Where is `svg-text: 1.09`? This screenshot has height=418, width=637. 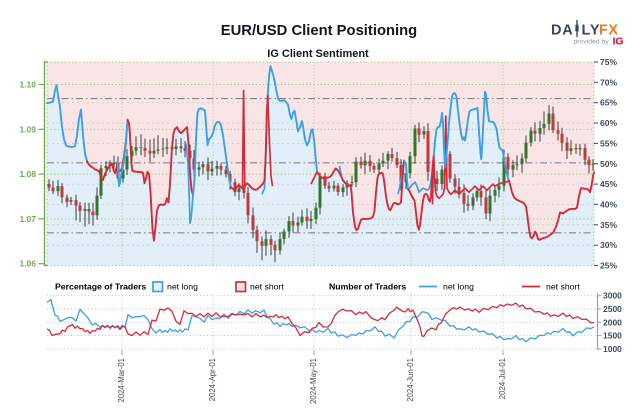 svg-text: 1.09 is located at coordinates (27, 129).